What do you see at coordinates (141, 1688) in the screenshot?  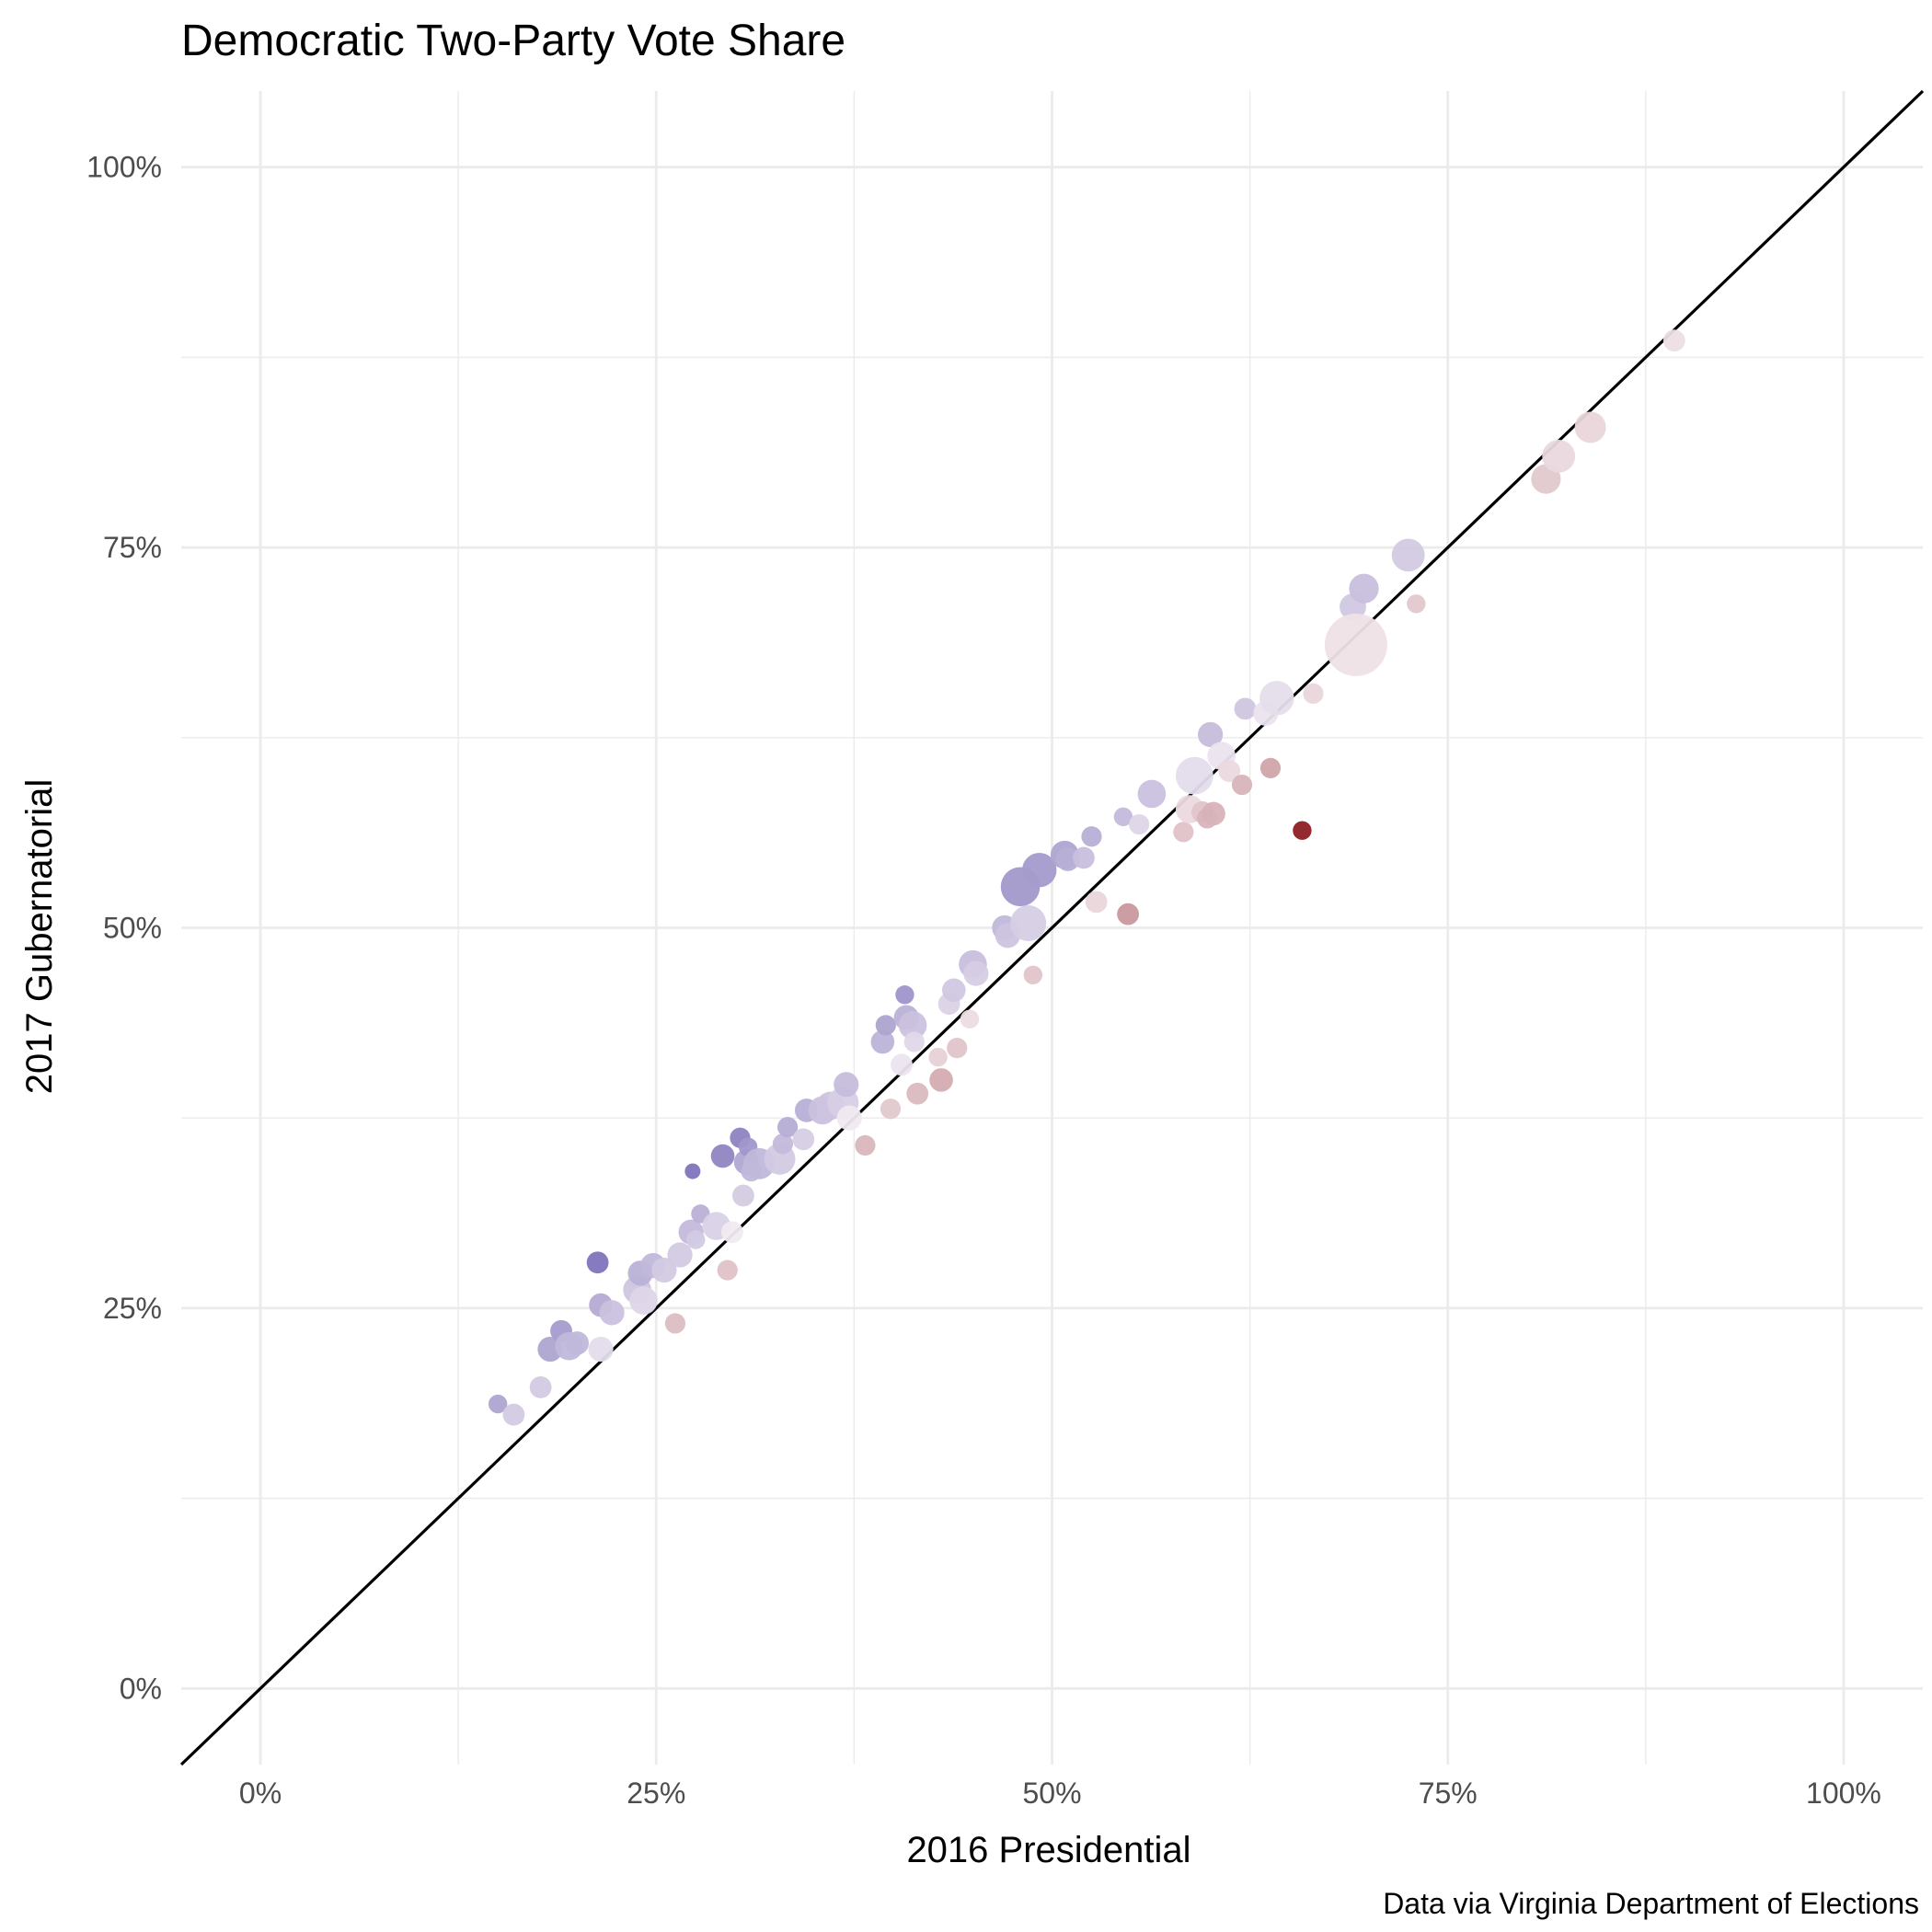 I see `y-tick-label: 0%` at bounding box center [141, 1688].